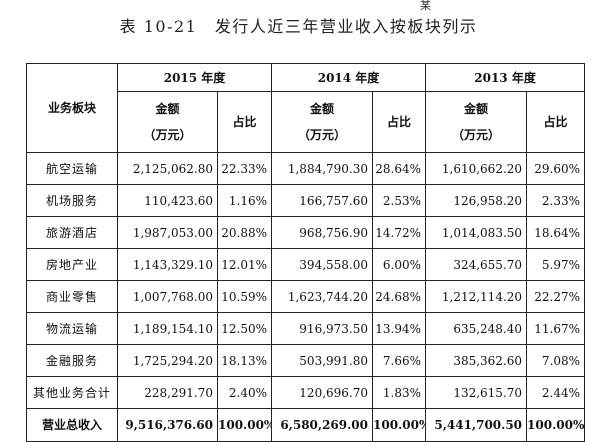 The width and height of the screenshot is (597, 442). What do you see at coordinates (72, 200) in the screenshot?
I see `segment-name: 机场服务` at bounding box center [72, 200].